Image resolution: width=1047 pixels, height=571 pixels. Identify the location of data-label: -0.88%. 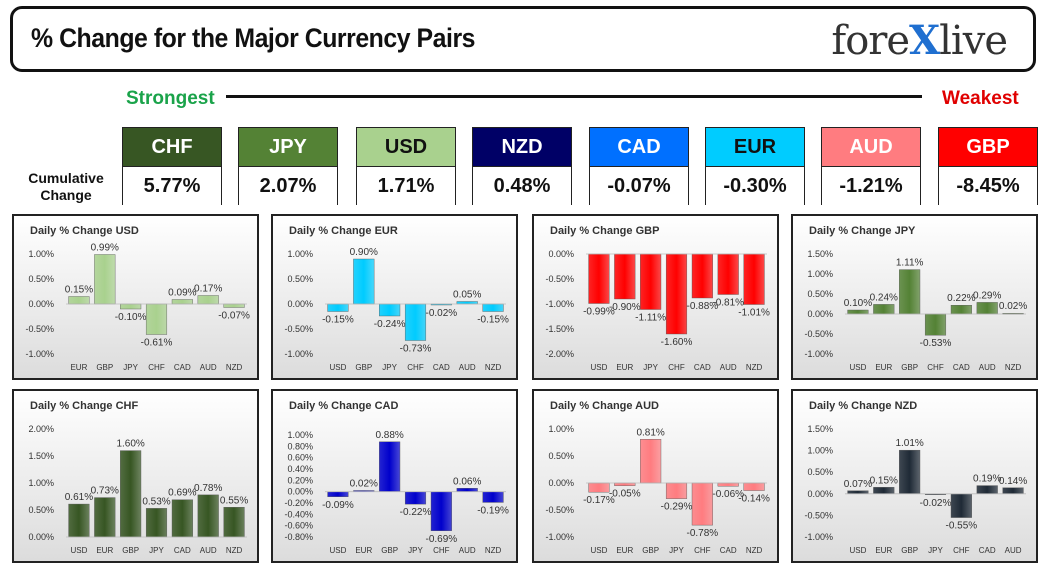
(703, 306).